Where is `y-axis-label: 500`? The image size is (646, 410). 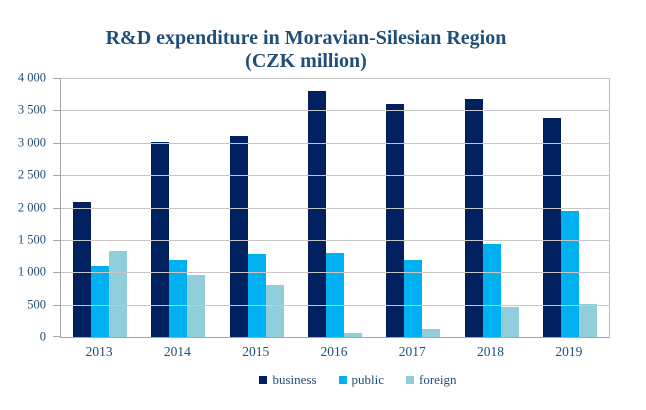 y-axis-label: 500 is located at coordinates (36, 304).